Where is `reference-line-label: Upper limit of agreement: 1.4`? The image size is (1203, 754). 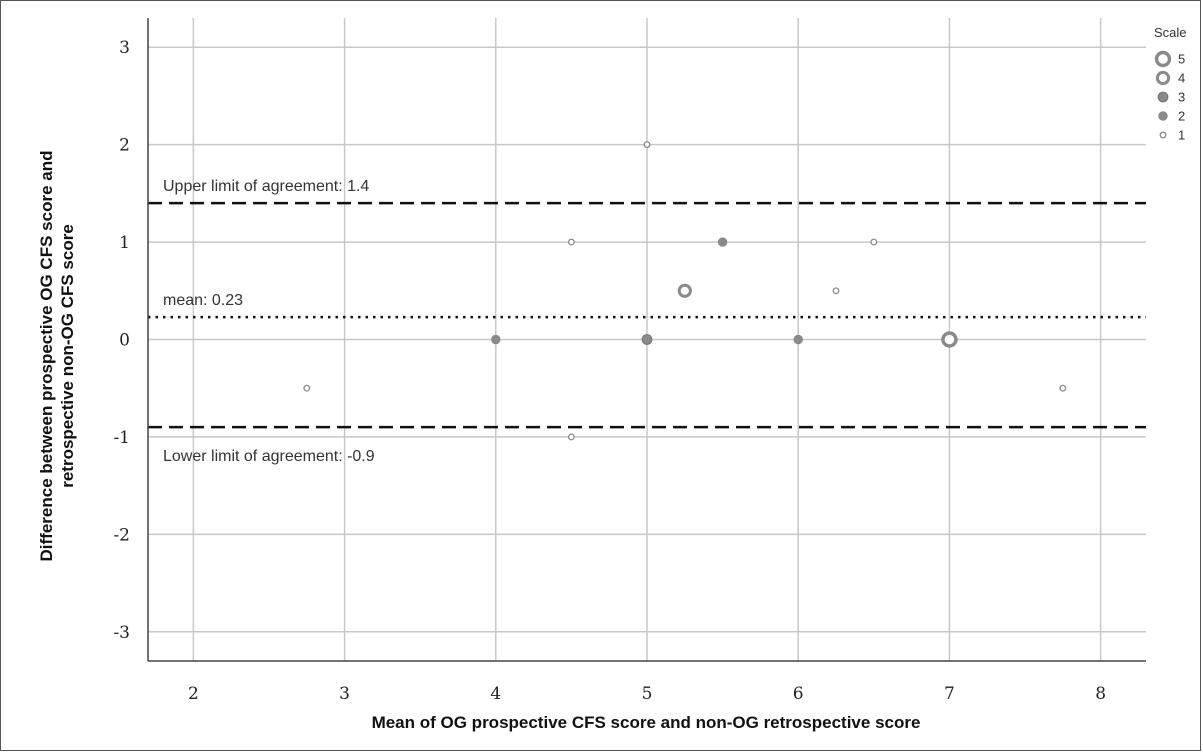 reference-line-label: Upper limit of agreement: 1.4 is located at coordinates (266, 186).